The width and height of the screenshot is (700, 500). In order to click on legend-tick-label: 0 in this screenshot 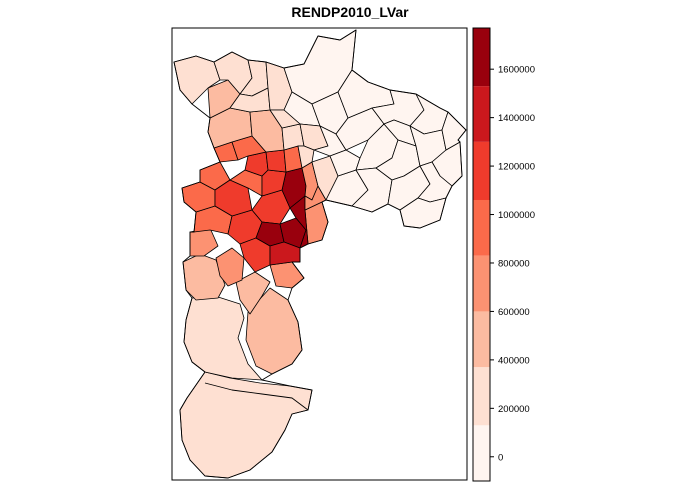, I will do `click(500, 457)`.